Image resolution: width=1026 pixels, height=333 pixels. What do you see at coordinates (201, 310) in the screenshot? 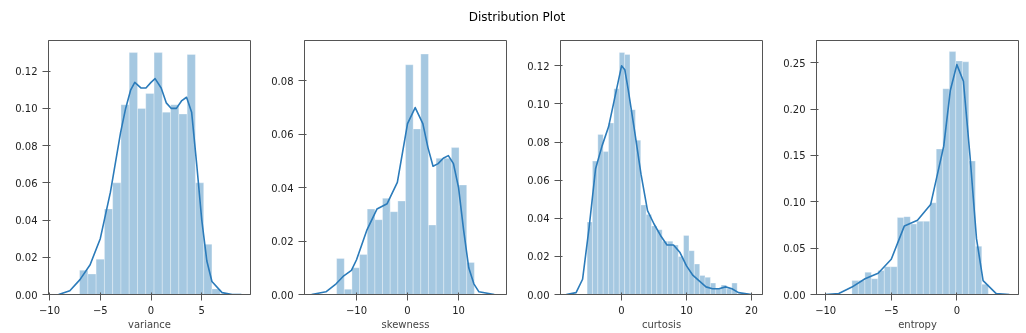
I see `x-tick-label: 5` at bounding box center [201, 310].